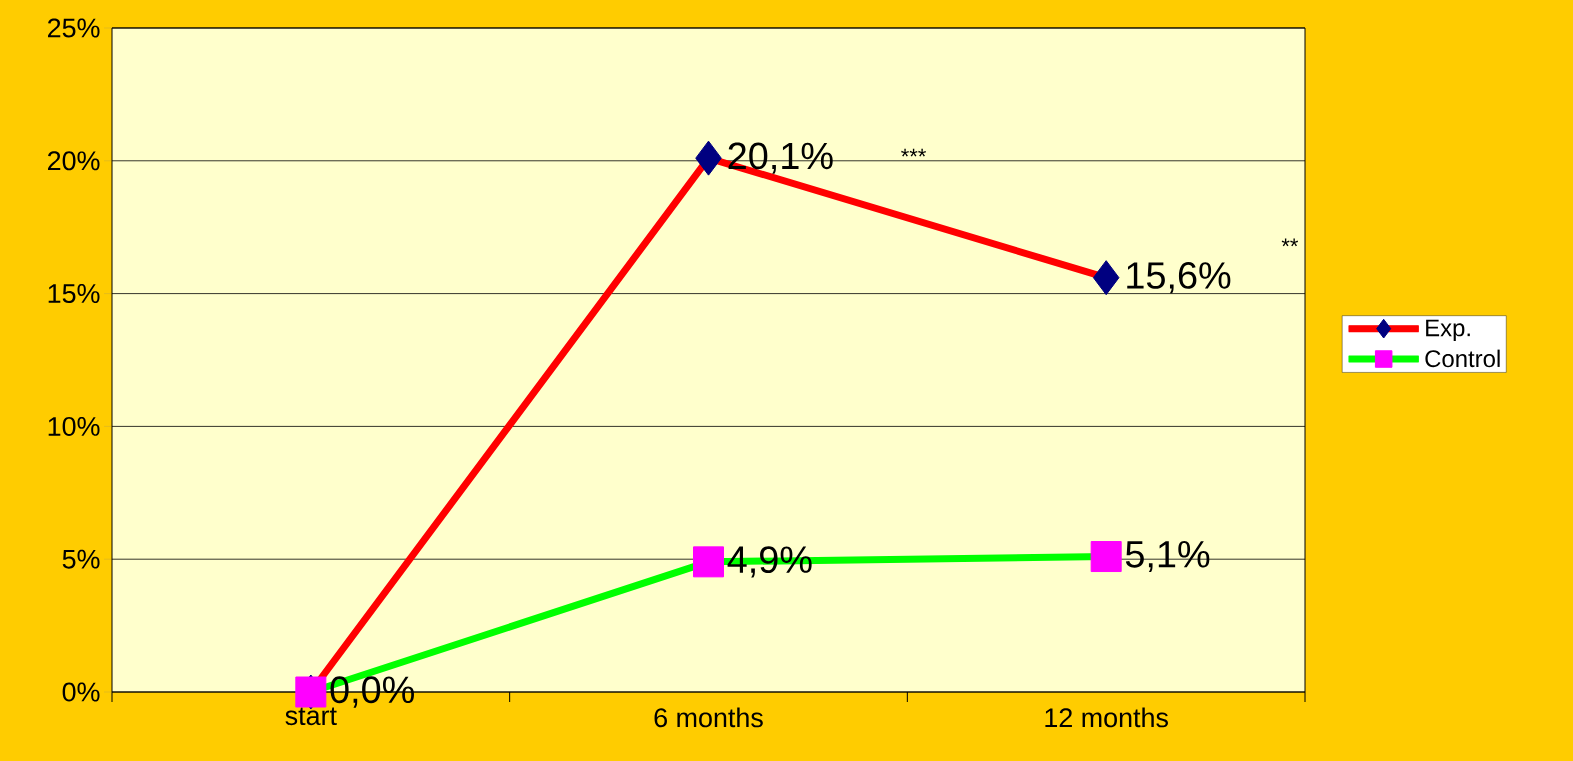 Image resolution: width=1573 pixels, height=761 pixels. Describe the element at coordinates (81, 692) in the screenshot. I see `y-tick-label: 0%` at that location.